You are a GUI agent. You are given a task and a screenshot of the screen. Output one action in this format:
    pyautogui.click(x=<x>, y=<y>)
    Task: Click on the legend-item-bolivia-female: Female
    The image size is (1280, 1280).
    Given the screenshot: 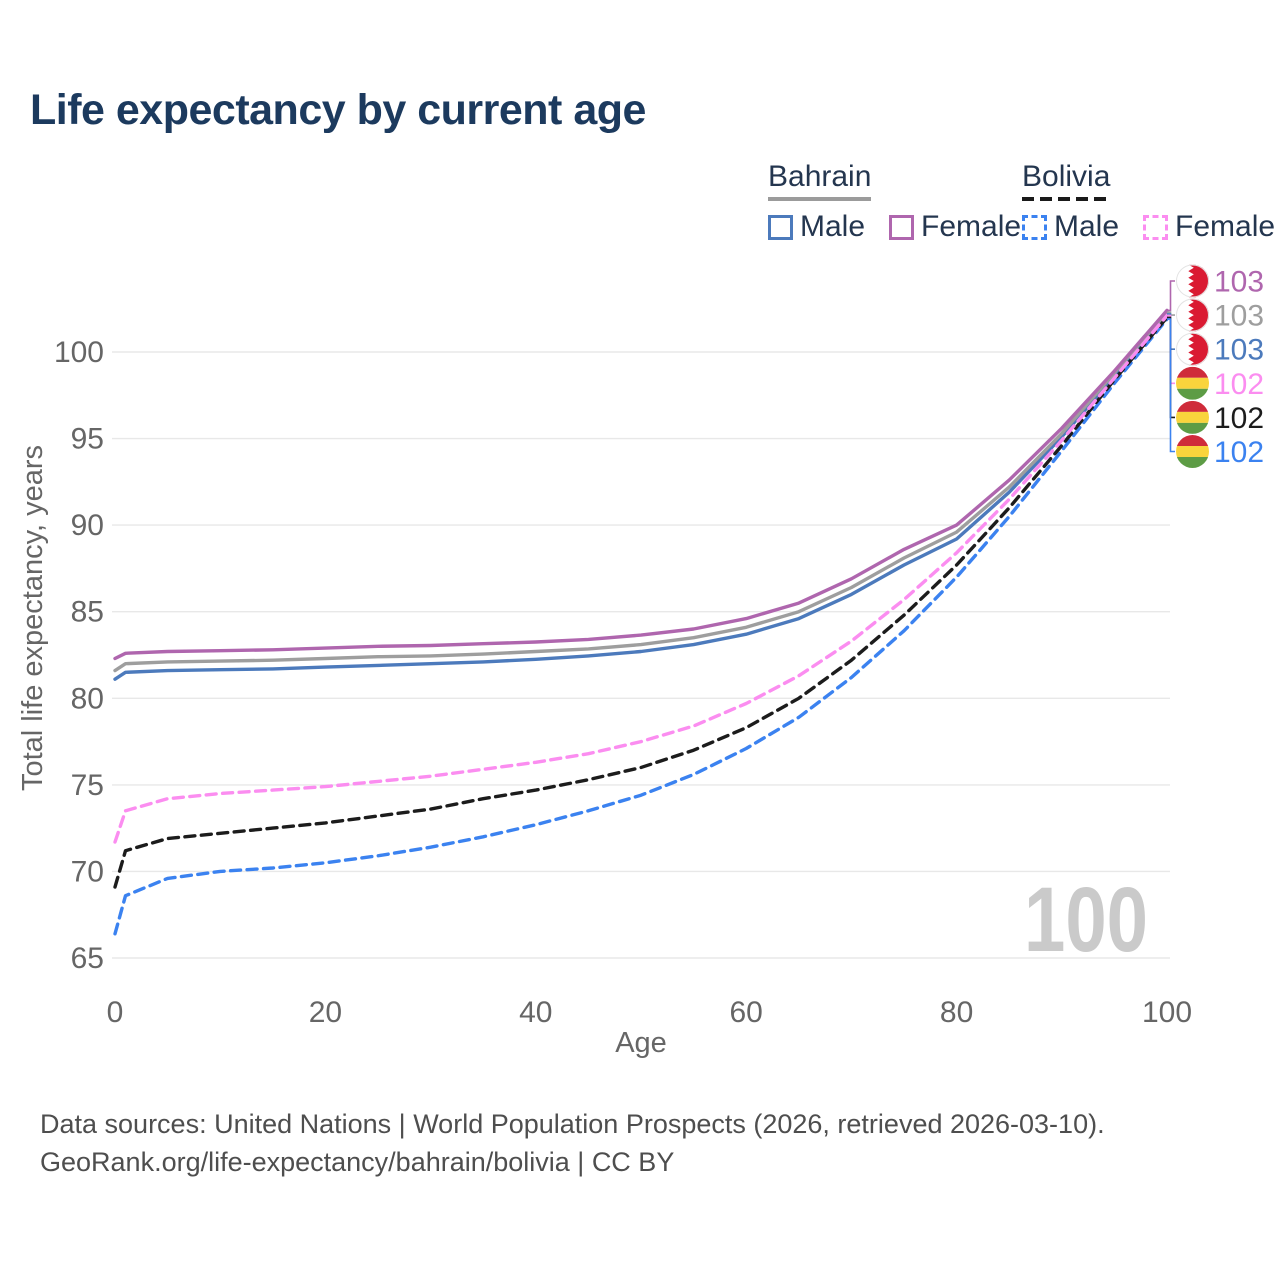 What is the action you would take?
    pyautogui.click(x=1209, y=227)
    